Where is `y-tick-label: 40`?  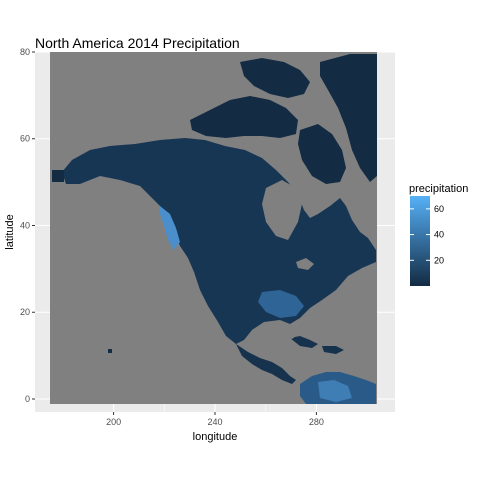
y-tick-label: 40 is located at coordinates (25, 225).